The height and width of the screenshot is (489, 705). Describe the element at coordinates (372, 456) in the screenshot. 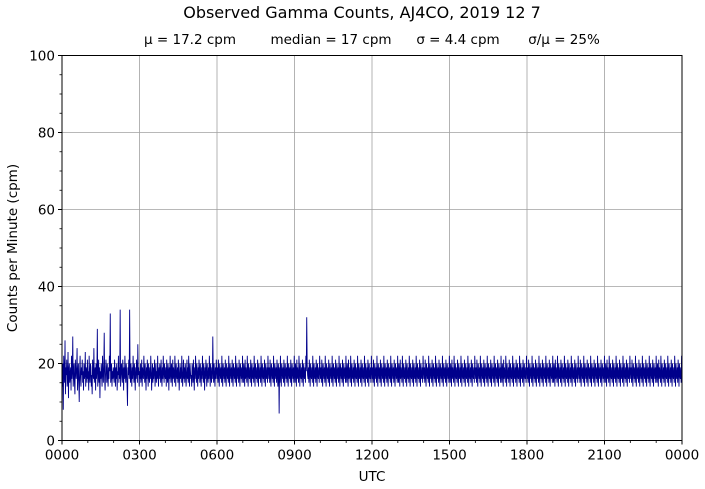

I see `x-tick-label: 1200` at that location.